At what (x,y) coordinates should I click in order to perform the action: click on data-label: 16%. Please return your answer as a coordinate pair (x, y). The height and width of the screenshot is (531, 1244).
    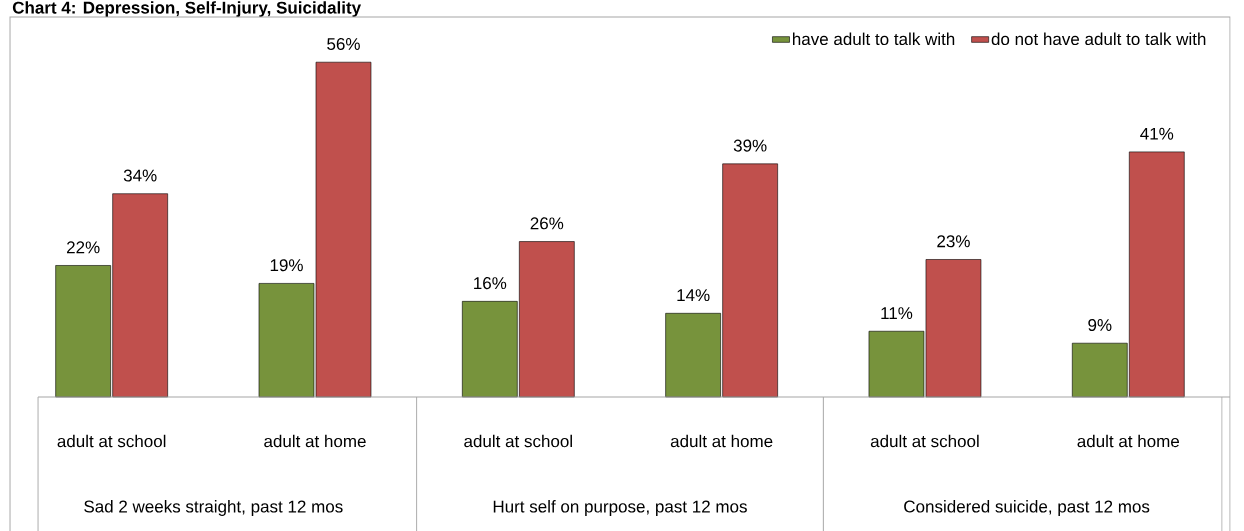
    Looking at the image, I should click on (490, 283).